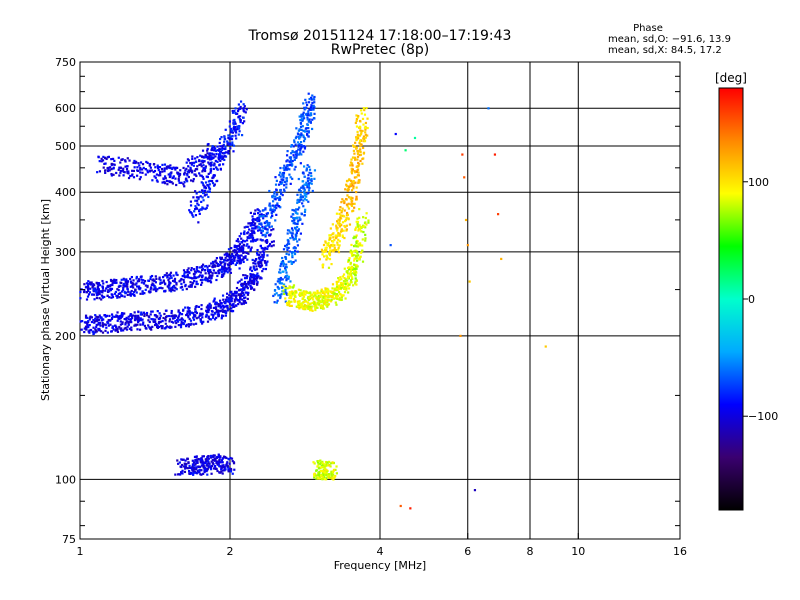 This screenshot has width=800, height=600. I want to click on y-tick-label: 200, so click(65, 336).